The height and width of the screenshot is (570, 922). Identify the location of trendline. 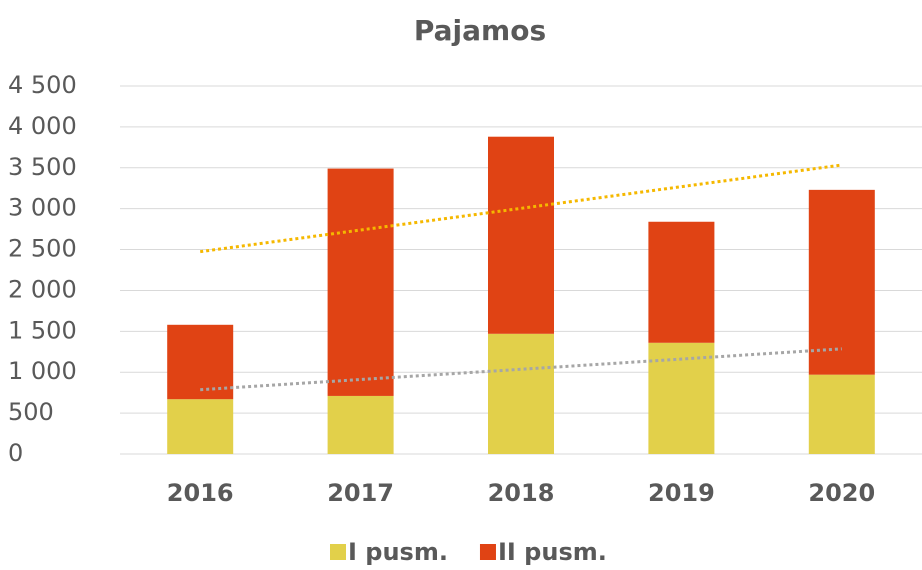
(521, 369).